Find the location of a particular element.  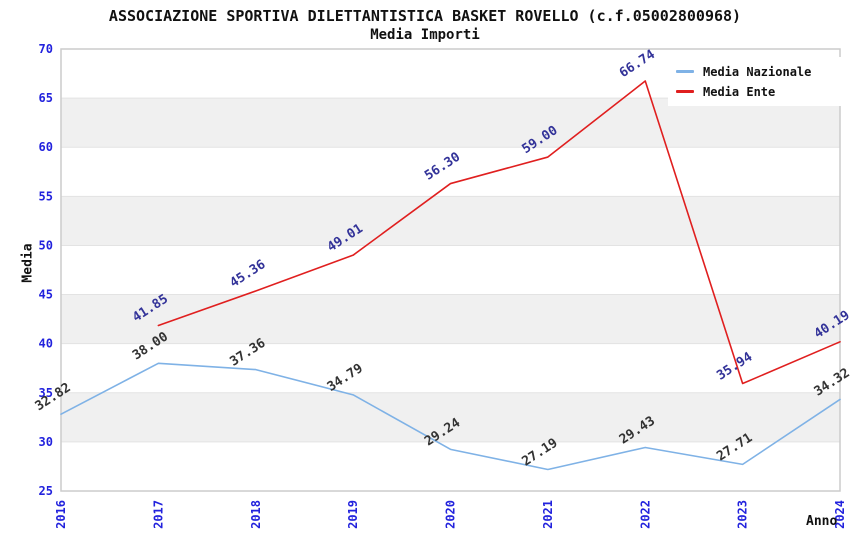

x-axis-label: Anno is located at coordinates (822, 521).